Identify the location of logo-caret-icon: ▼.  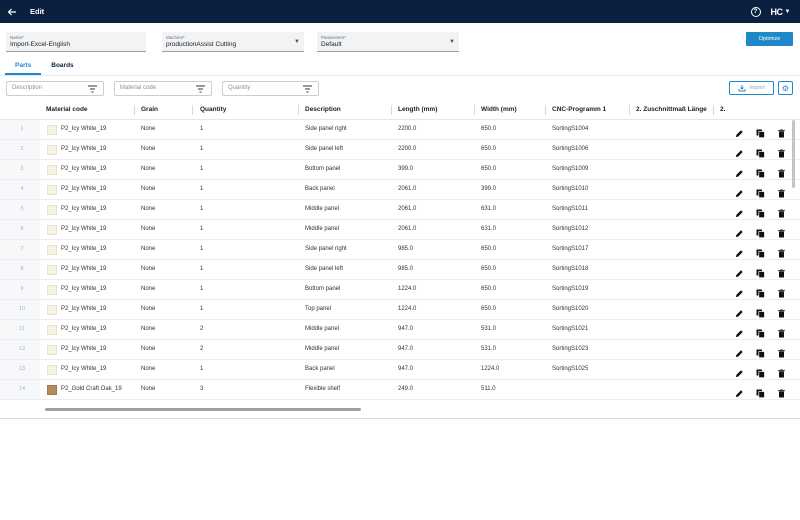
(787, 11).